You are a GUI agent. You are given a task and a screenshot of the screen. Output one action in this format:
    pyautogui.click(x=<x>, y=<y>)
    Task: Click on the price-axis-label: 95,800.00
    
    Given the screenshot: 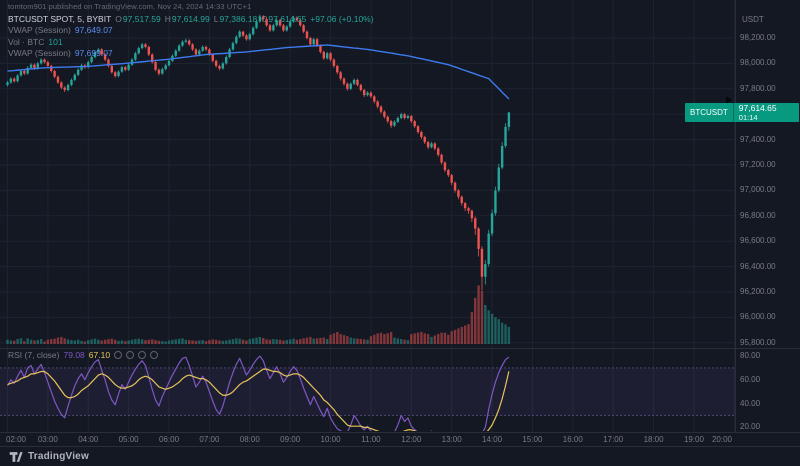 What is the action you would take?
    pyautogui.click(x=758, y=342)
    